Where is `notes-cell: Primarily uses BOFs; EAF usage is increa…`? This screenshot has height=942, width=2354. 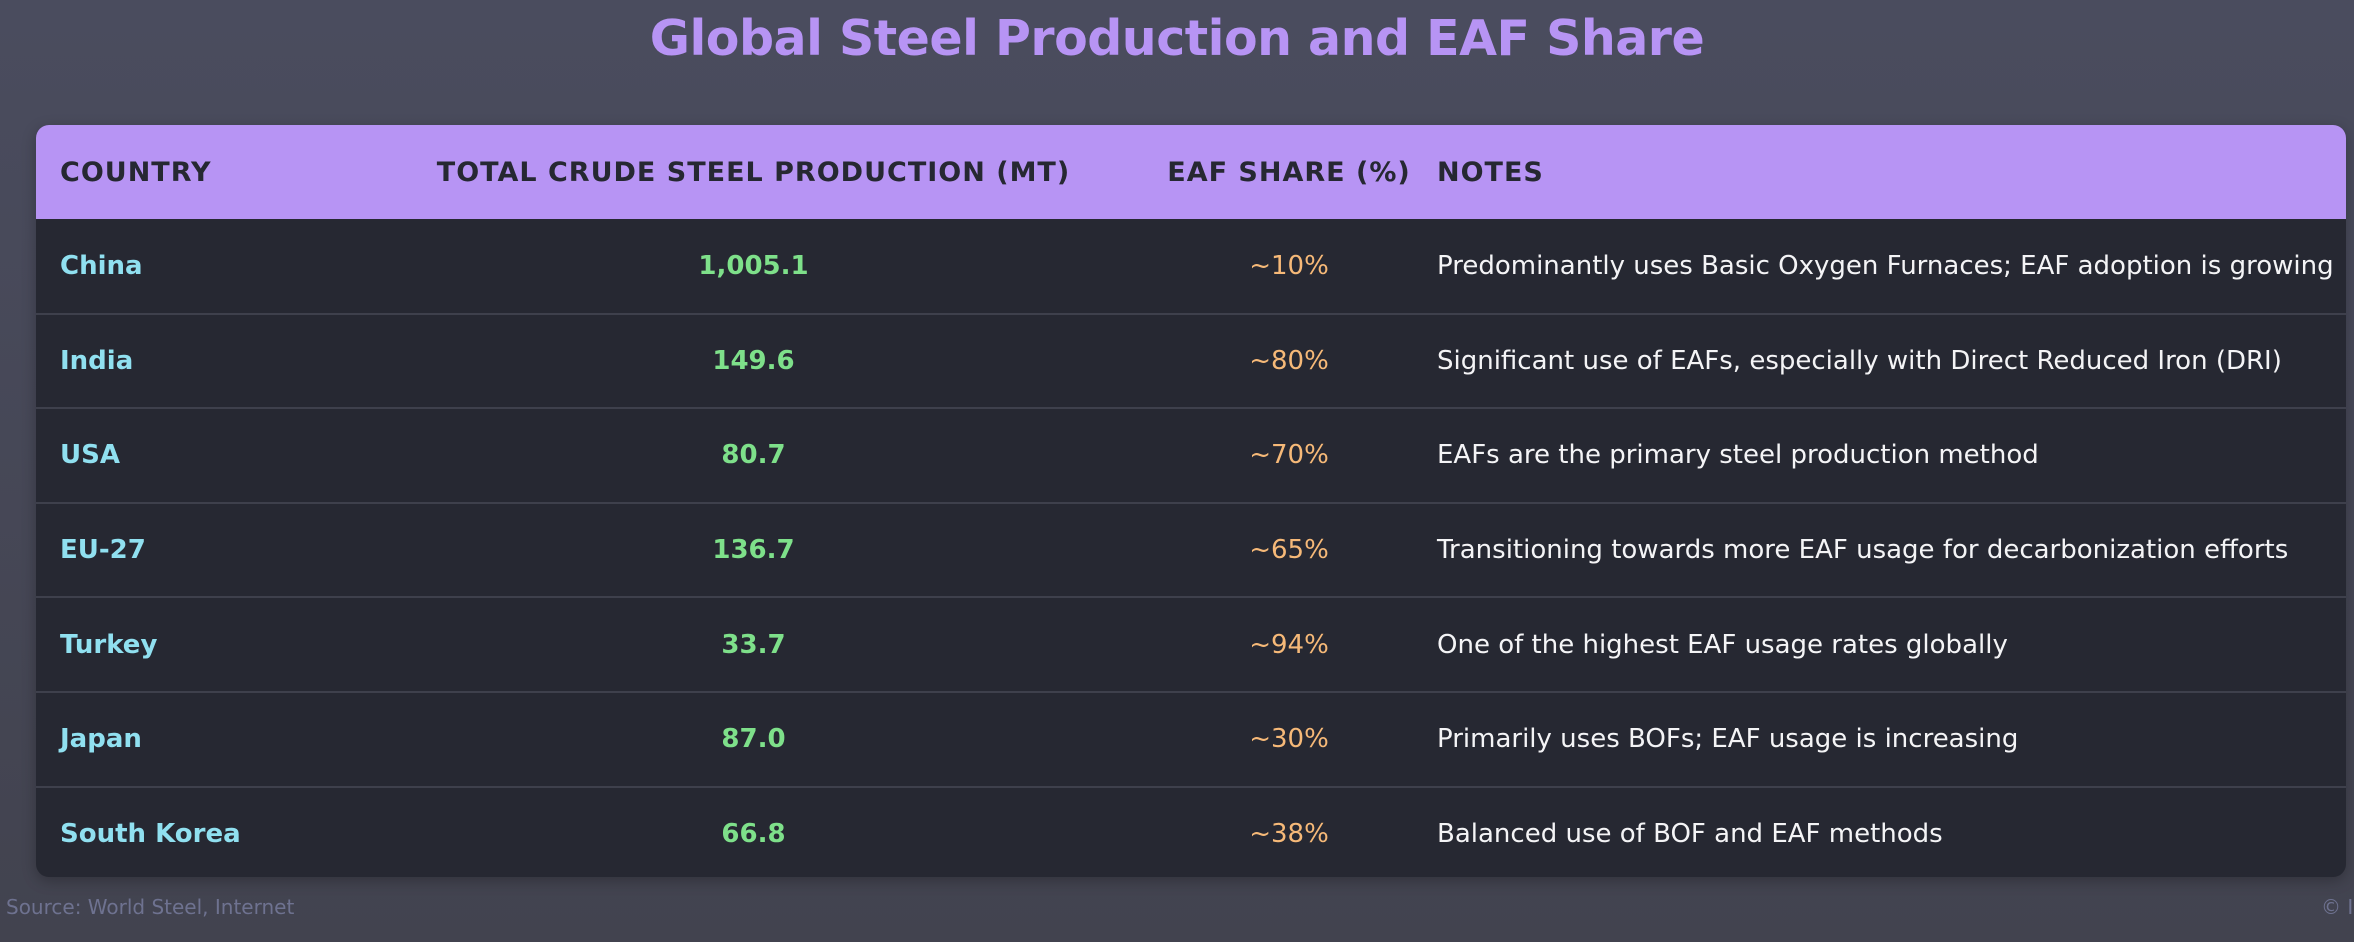 notes-cell: Primarily uses BOFs; EAF usage is increa… is located at coordinates (1728, 739).